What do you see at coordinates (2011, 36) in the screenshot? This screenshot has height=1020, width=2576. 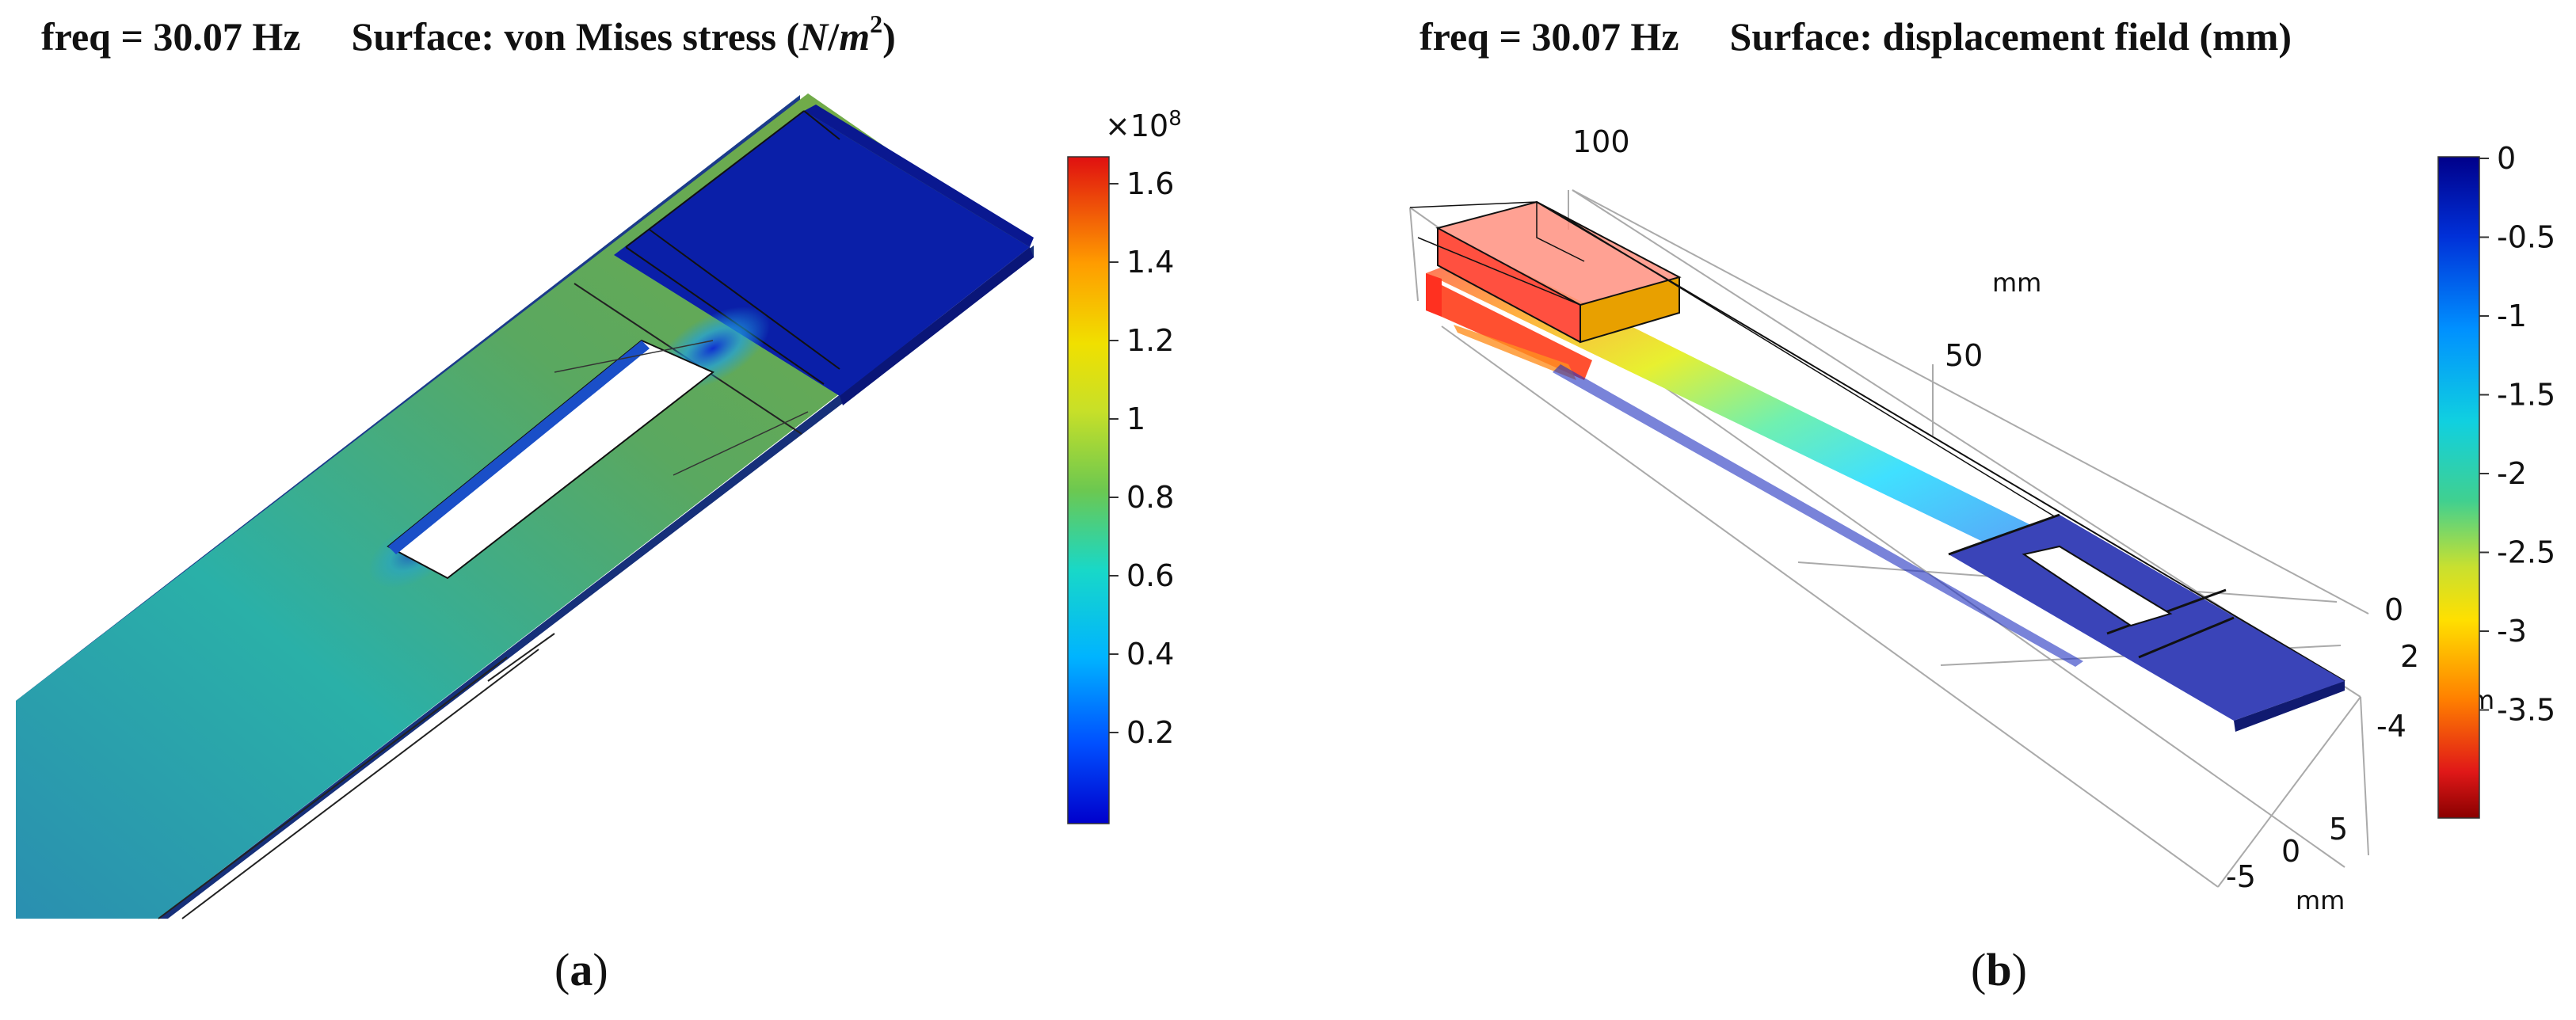 I see `panel-b-surface-label: Surface: displacement field (mm)` at bounding box center [2011, 36].